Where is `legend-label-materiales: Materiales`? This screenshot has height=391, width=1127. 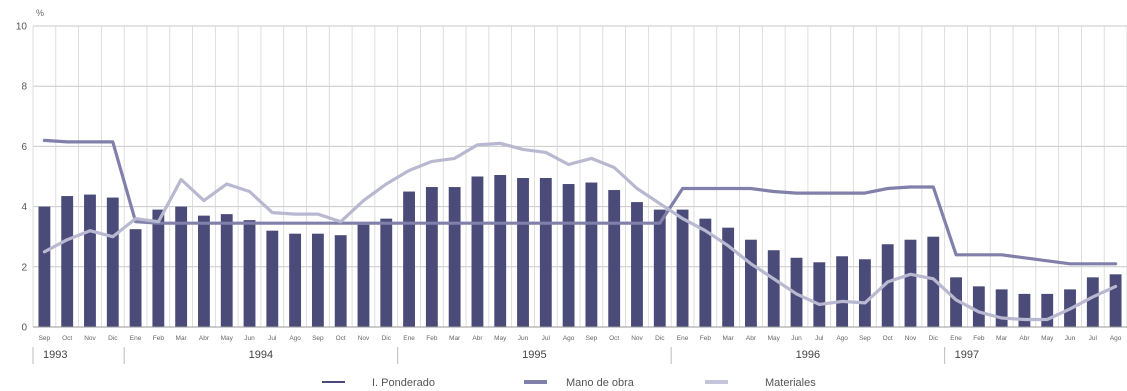 legend-label-materiales: Materiales is located at coordinates (790, 383).